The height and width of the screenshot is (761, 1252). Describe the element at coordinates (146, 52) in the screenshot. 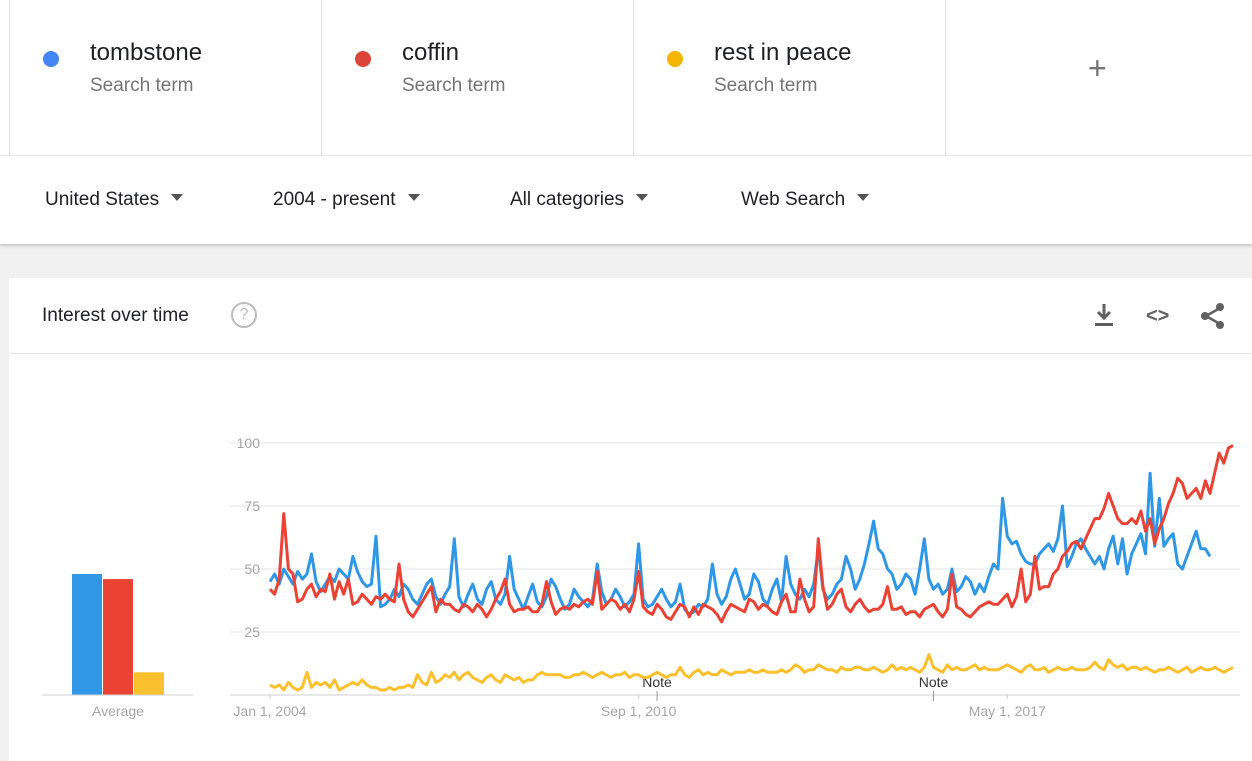

I see `term-name: tombstone` at that location.